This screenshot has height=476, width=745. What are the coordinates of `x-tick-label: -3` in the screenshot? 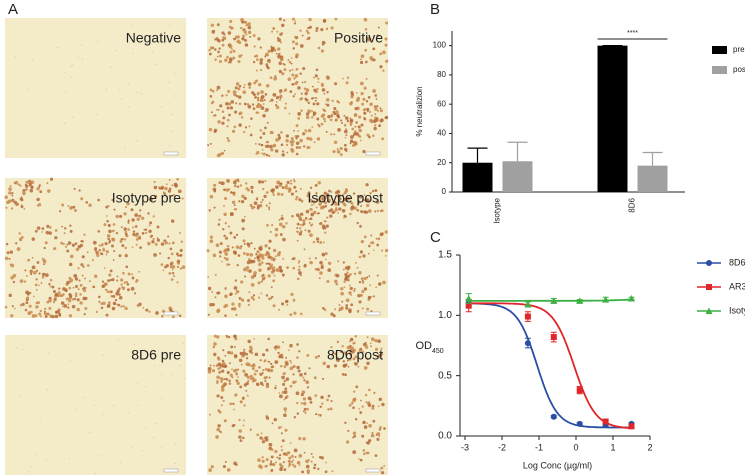 It's located at (465, 447).